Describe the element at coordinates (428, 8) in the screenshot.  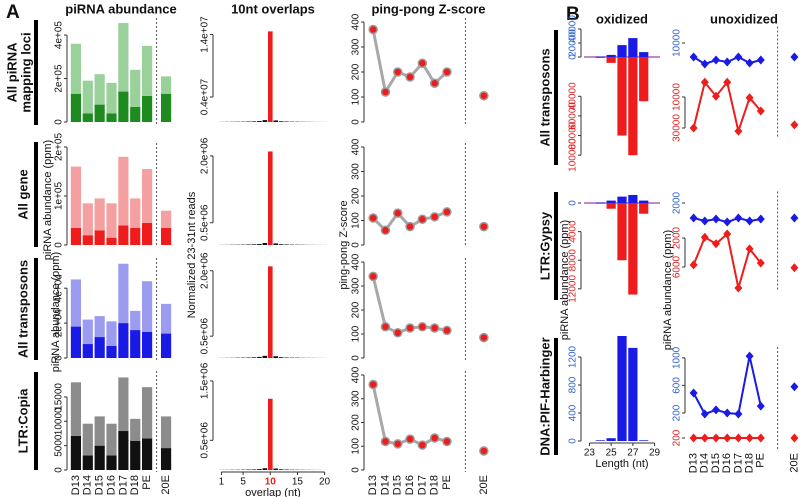
I see `chart-title: ping-pong Z-score` at that location.